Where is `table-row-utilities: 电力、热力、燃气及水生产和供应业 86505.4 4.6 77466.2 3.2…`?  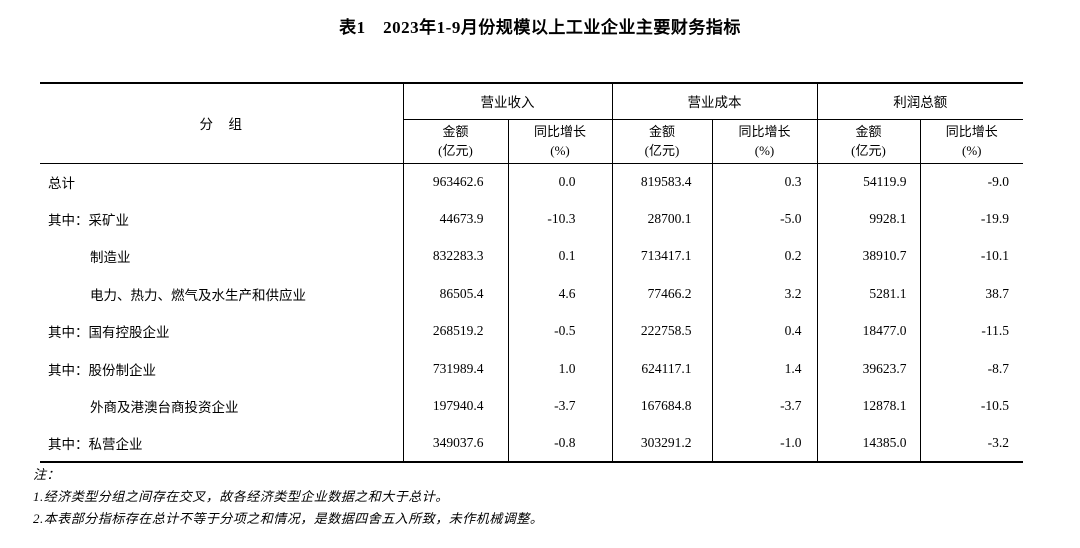 table-row-utilities: 电力、热力、燃气及水生产和供应业 86505.4 4.6 77466.2 3.2… is located at coordinates (531, 294).